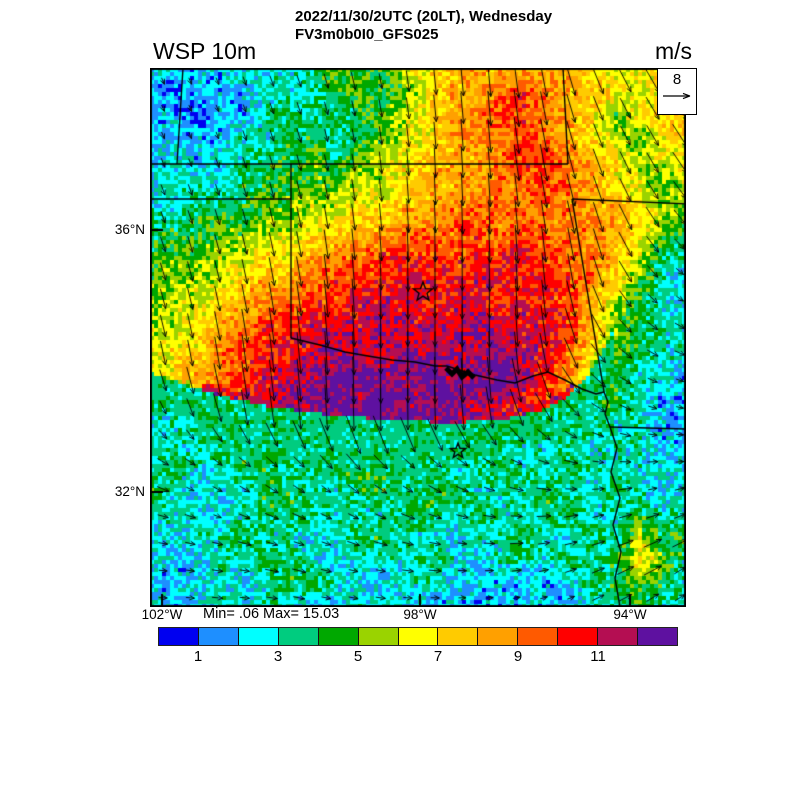 This screenshot has height=800, width=800. I want to click on lat-label-36n: 36°N, so click(129, 229).